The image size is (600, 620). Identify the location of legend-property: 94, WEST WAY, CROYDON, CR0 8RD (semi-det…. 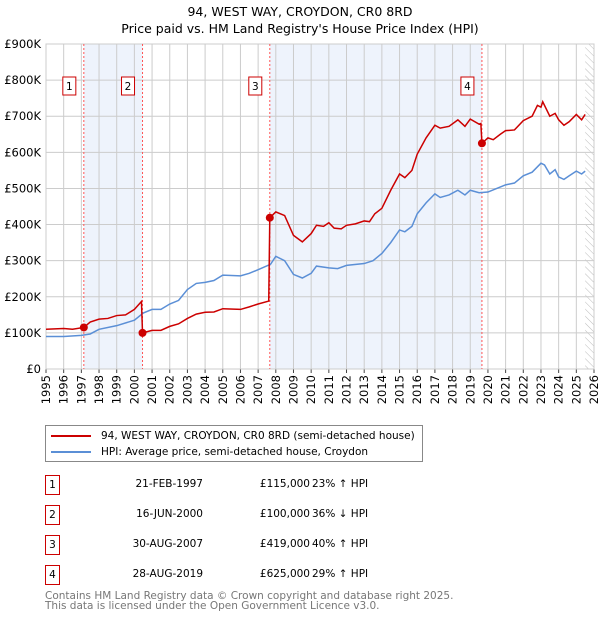
(258, 436).